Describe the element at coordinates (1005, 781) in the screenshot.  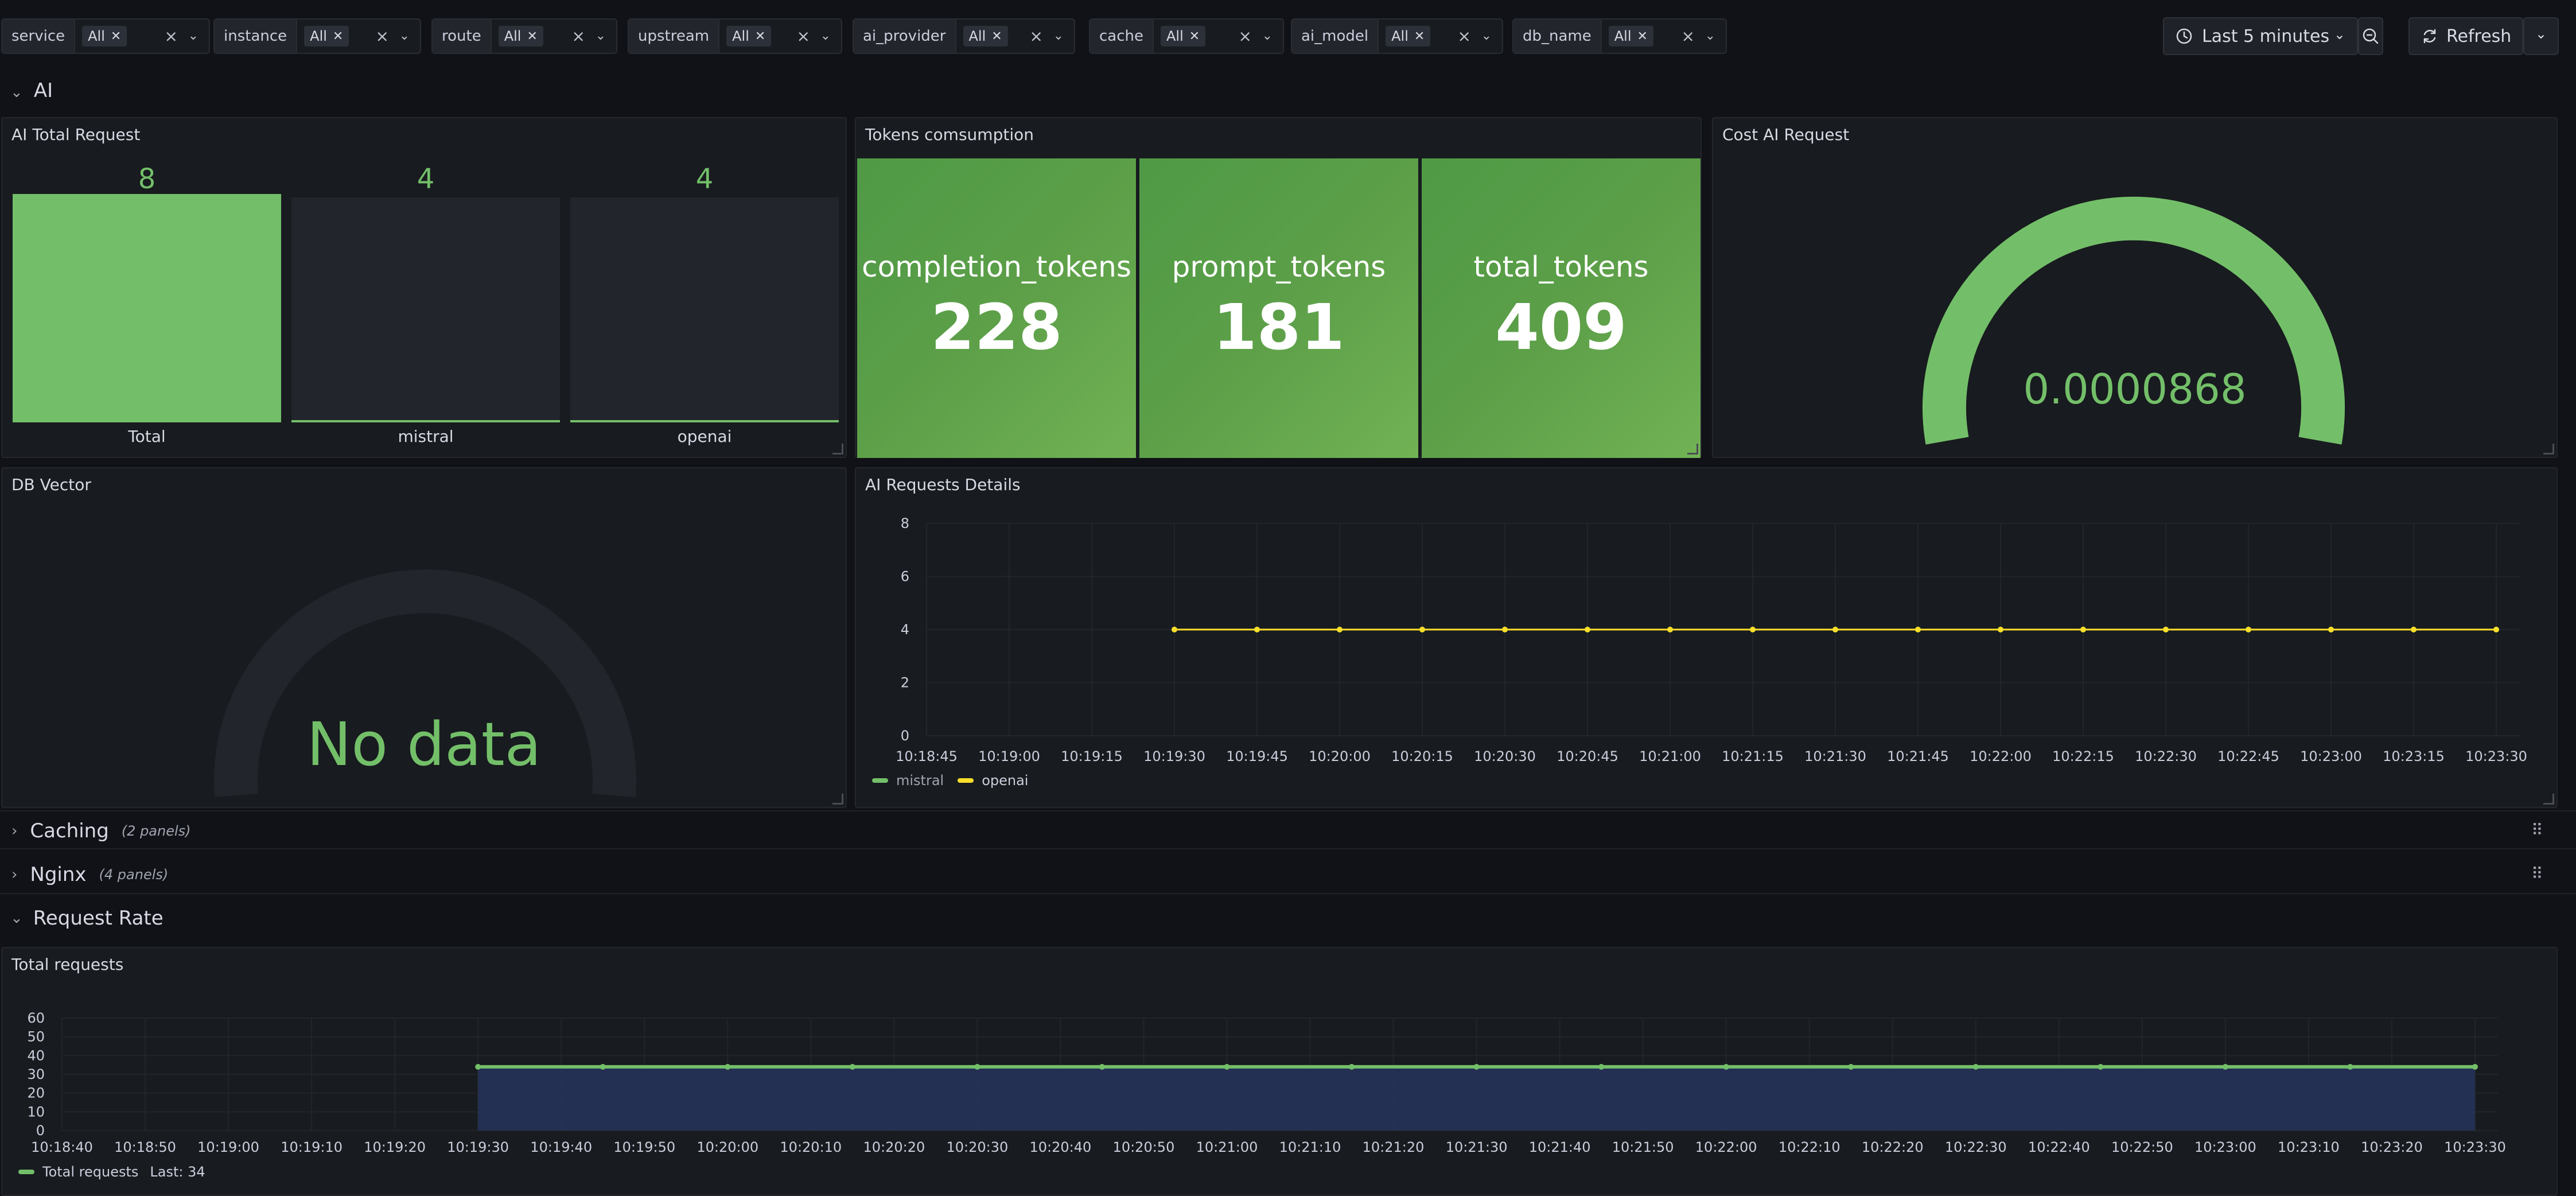
I see `legend-item-openai: openai` at that location.